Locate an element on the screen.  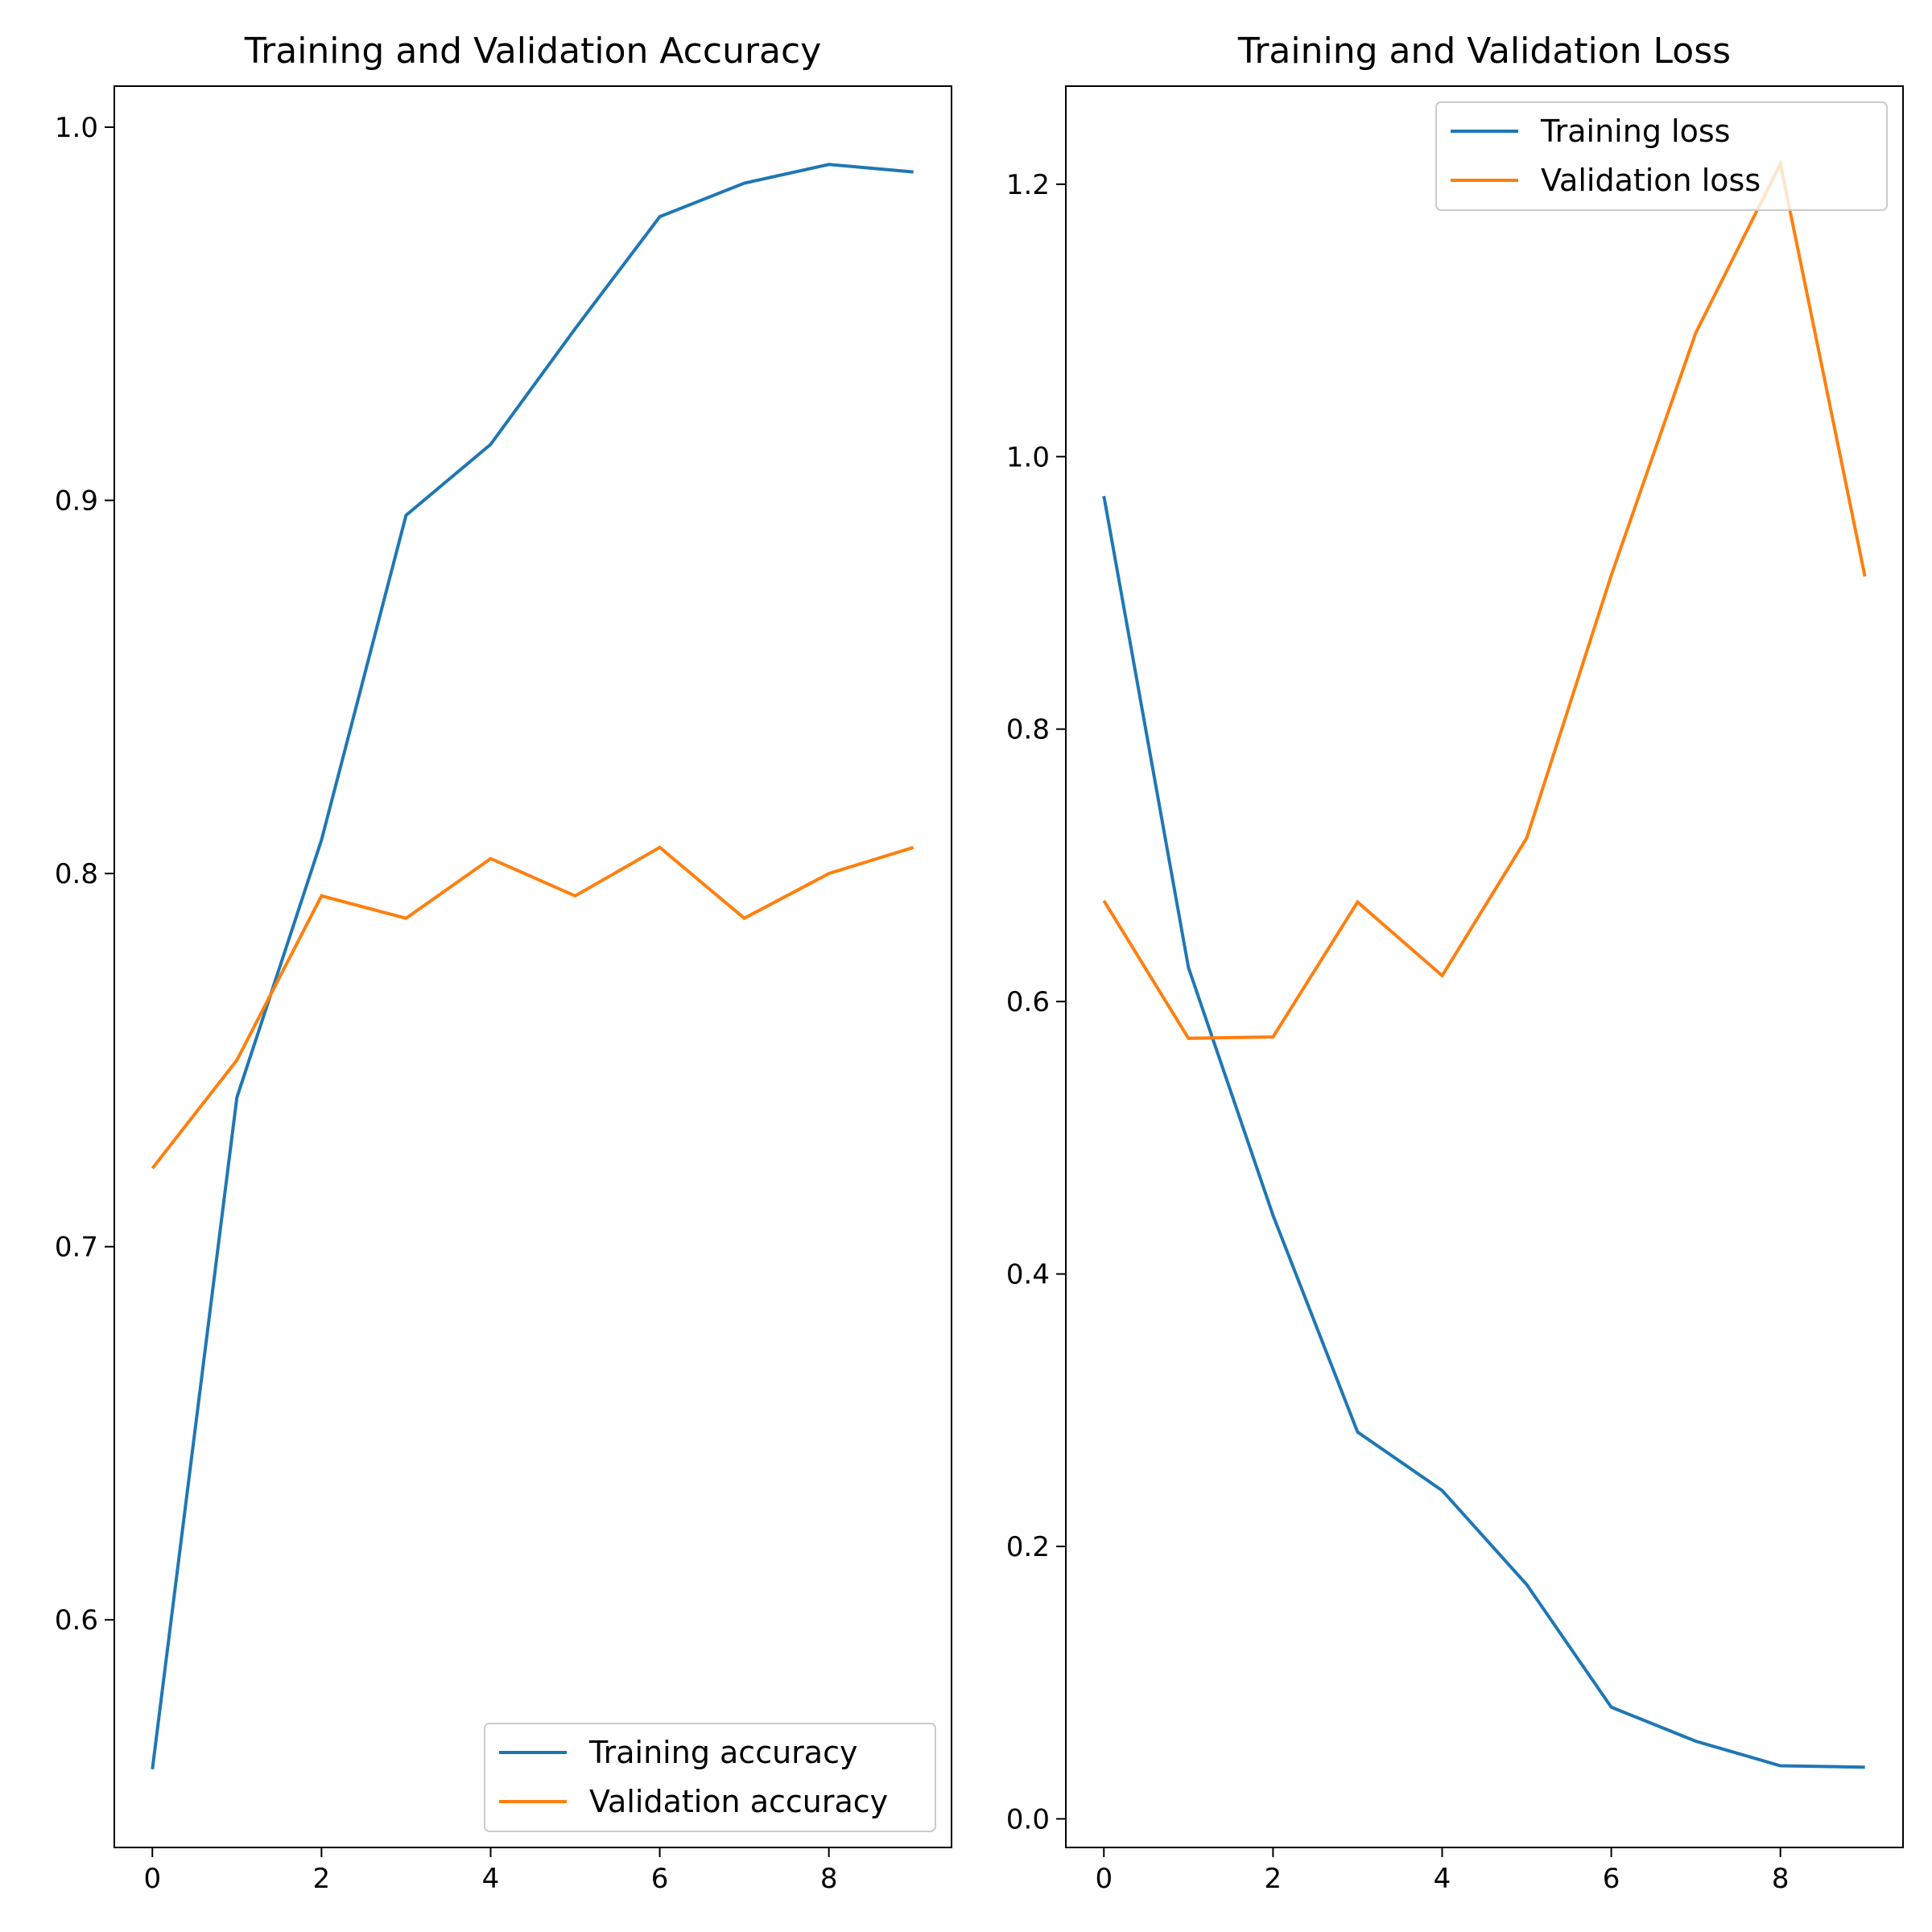
legend-label: Training accuracy is located at coordinates (722, 1752).